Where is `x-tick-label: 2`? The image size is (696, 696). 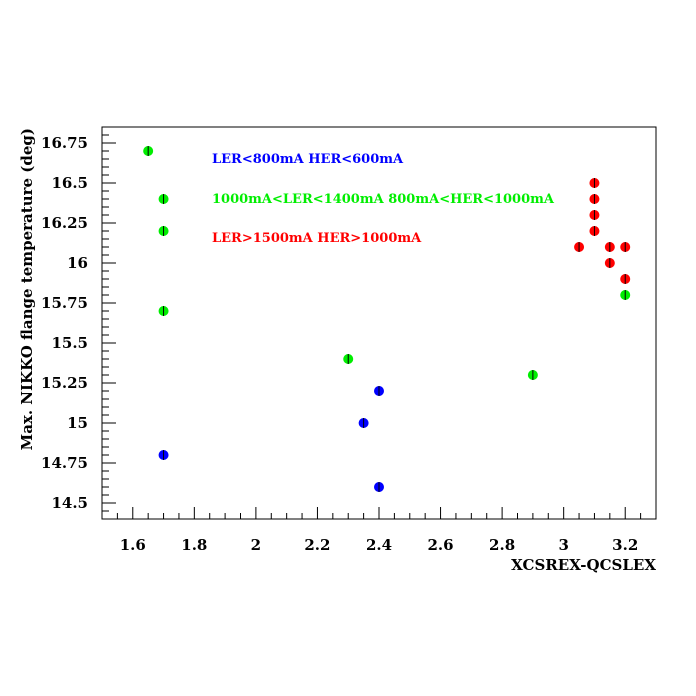 x-tick-label: 2 is located at coordinates (256, 545).